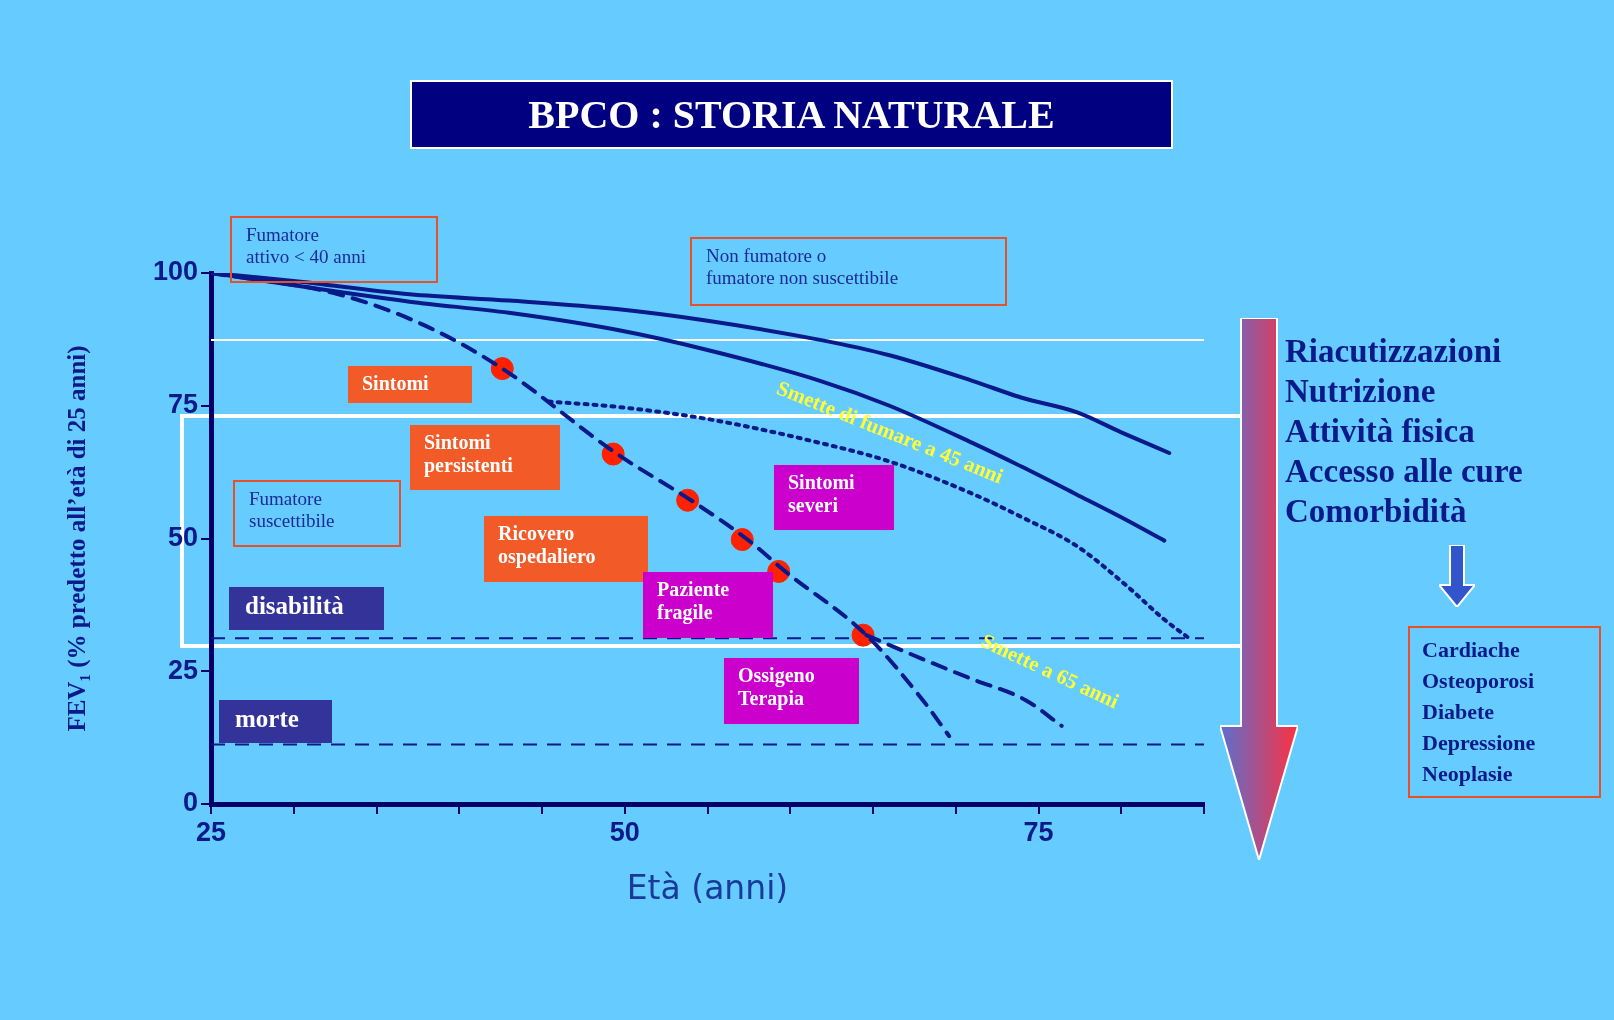  Describe the element at coordinates (175, 271) in the screenshot. I see `y-tick-label: 100` at that location.